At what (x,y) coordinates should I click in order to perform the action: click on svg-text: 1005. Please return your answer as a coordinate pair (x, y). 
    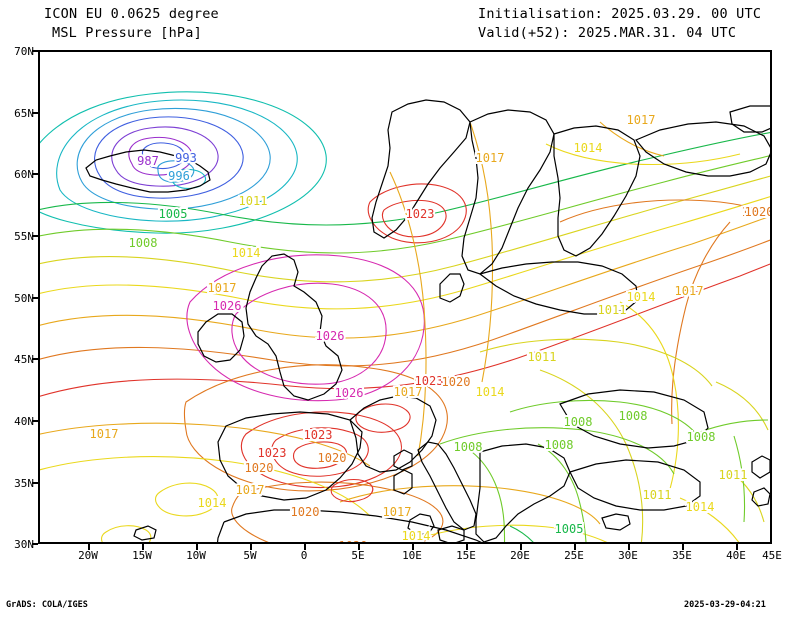
    Looking at the image, I should click on (569, 529).